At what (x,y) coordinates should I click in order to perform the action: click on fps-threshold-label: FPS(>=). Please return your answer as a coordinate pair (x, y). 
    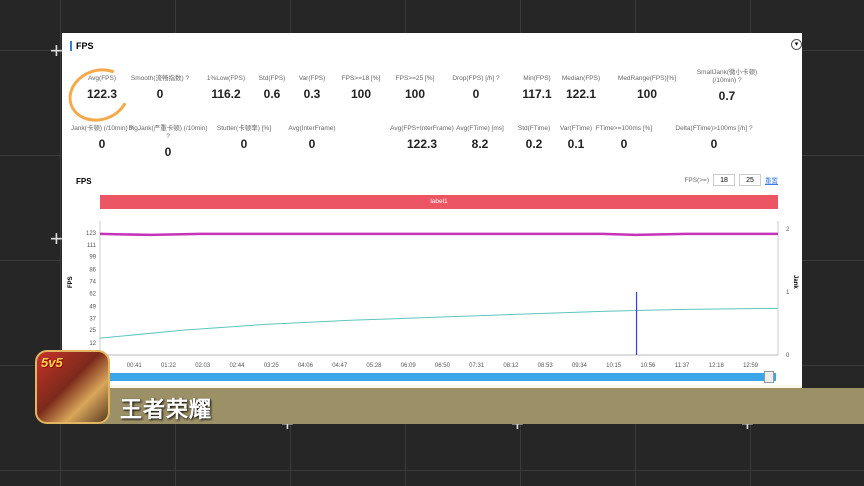
    Looking at the image, I should click on (696, 180).